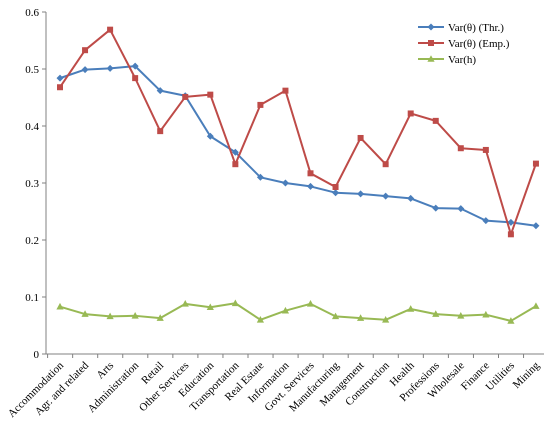 This screenshot has height=427, width=544. What do you see at coordinates (32, 298) in the screenshot?
I see `y-tick-label: 0.1` at bounding box center [32, 298].